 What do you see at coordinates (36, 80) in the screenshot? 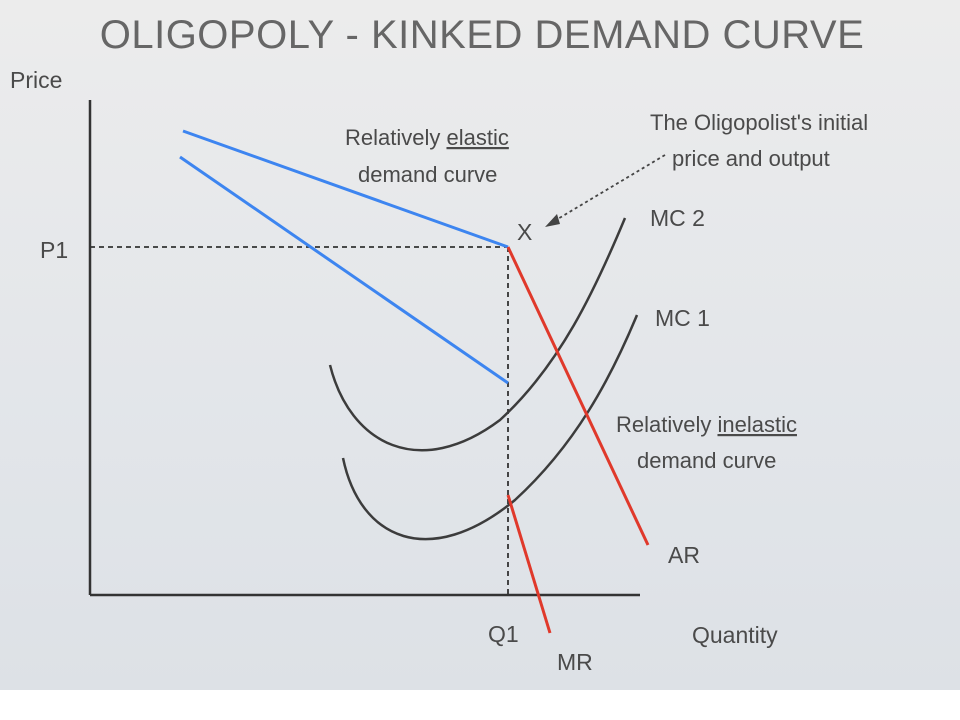
I see `y-axis-label: Price` at bounding box center [36, 80].